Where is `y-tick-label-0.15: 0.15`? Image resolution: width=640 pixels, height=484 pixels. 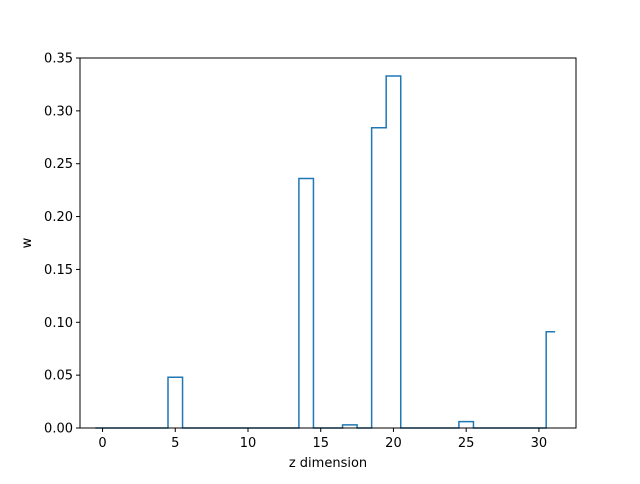 y-tick-label-0.15: 0.15 is located at coordinates (58, 270).